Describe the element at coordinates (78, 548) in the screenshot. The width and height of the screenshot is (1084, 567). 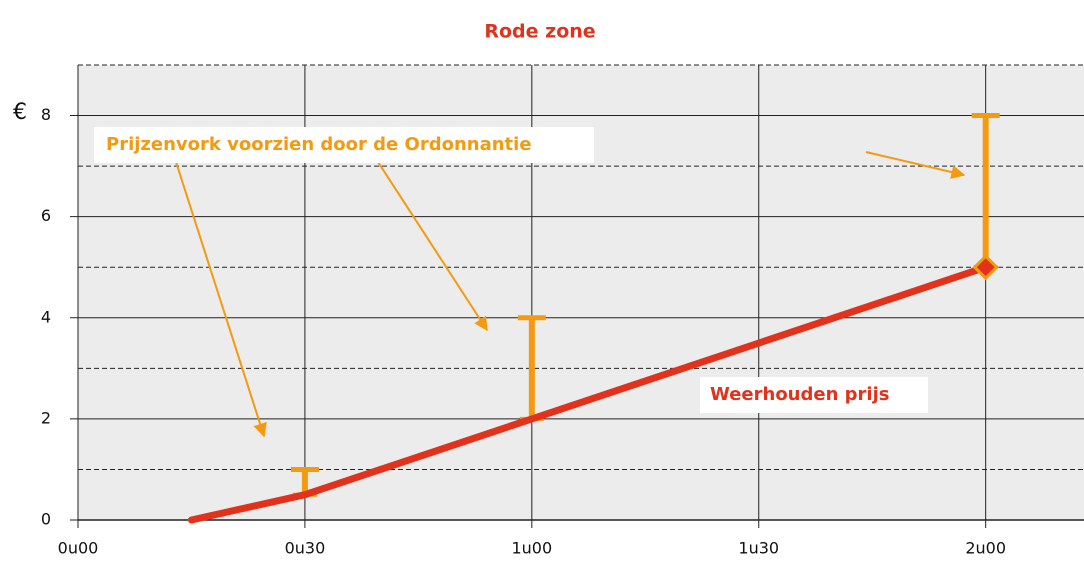
I see `x-tick-label: 0u00` at that location.